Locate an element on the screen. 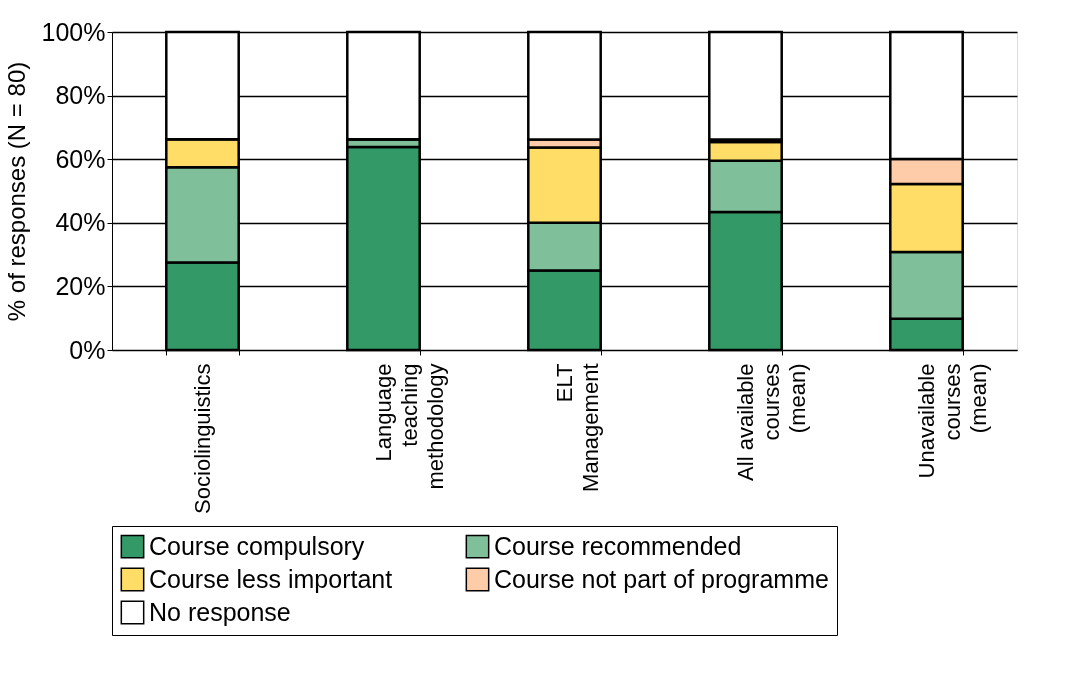 The height and width of the screenshot is (677, 1077). x-tick-label: All available courses (mean) is located at coordinates (771, 422).